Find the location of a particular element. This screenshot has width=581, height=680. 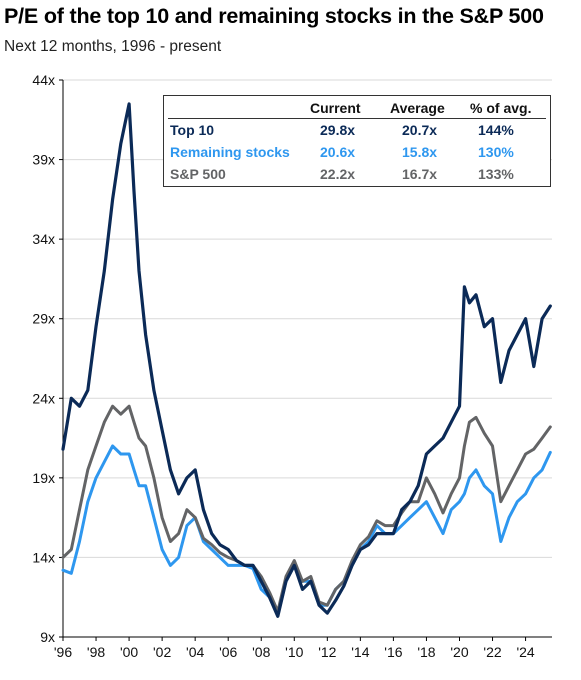

row-name: Top 10 is located at coordinates (192, 130).